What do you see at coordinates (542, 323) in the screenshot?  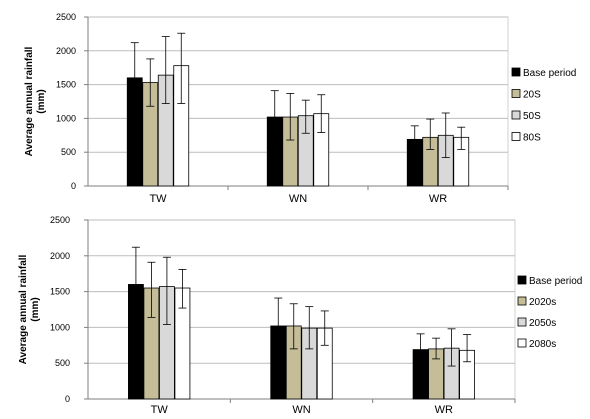 I see `legend-label: 2050s` at bounding box center [542, 323].